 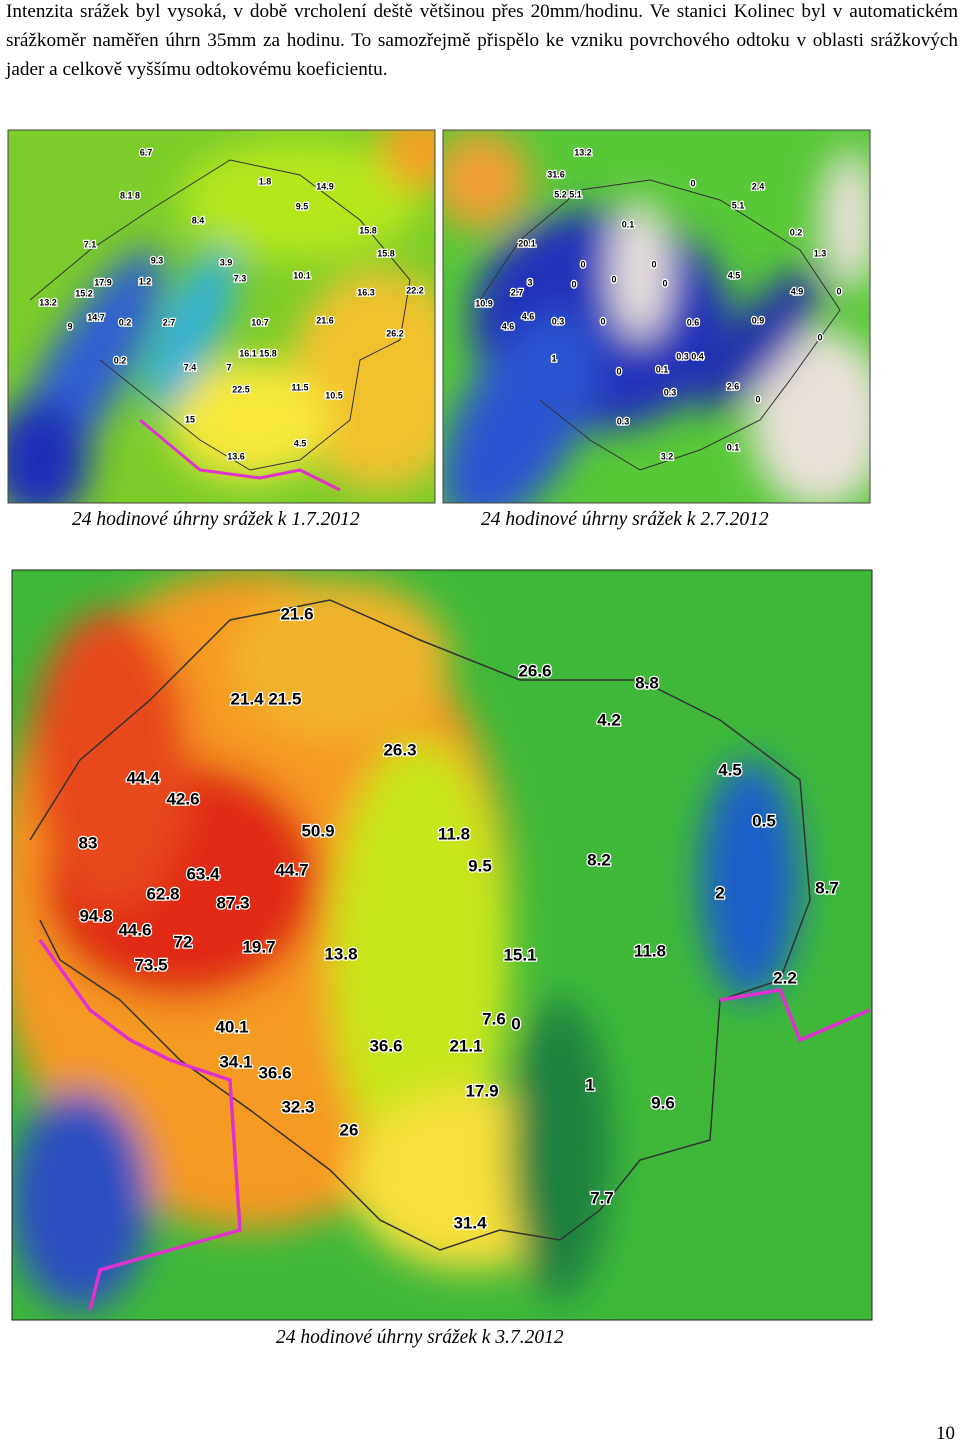 What do you see at coordinates (96, 317) in the screenshot?
I see `rain-label: 14.7` at bounding box center [96, 317].